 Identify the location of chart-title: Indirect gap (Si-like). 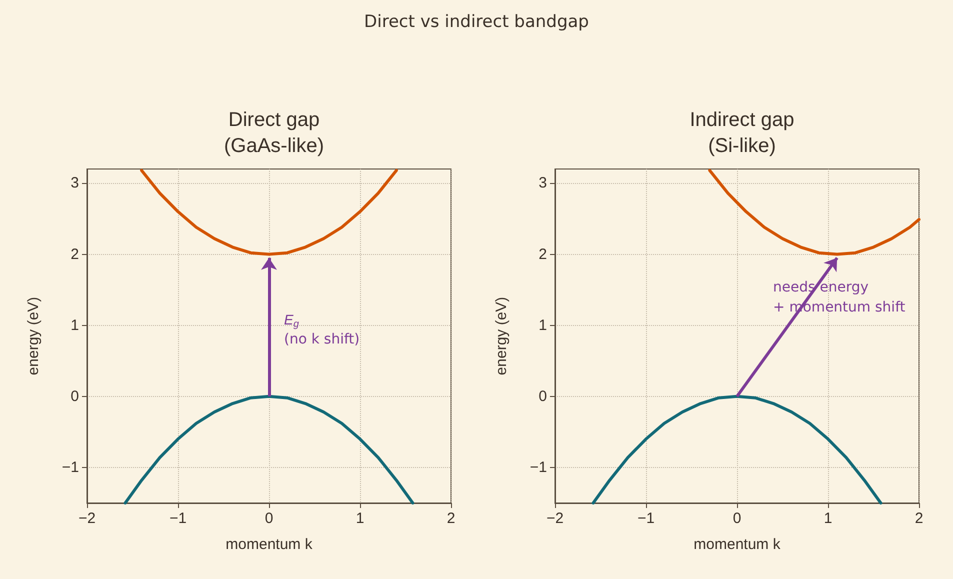
(742, 133).